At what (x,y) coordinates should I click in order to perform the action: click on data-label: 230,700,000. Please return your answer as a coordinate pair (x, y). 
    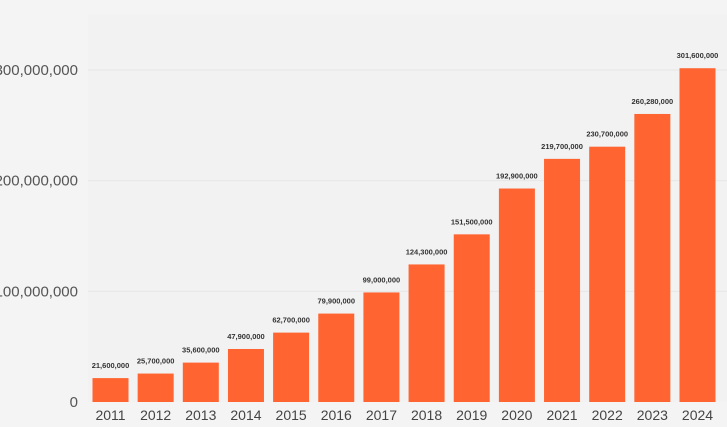
    Looking at the image, I should click on (607, 134).